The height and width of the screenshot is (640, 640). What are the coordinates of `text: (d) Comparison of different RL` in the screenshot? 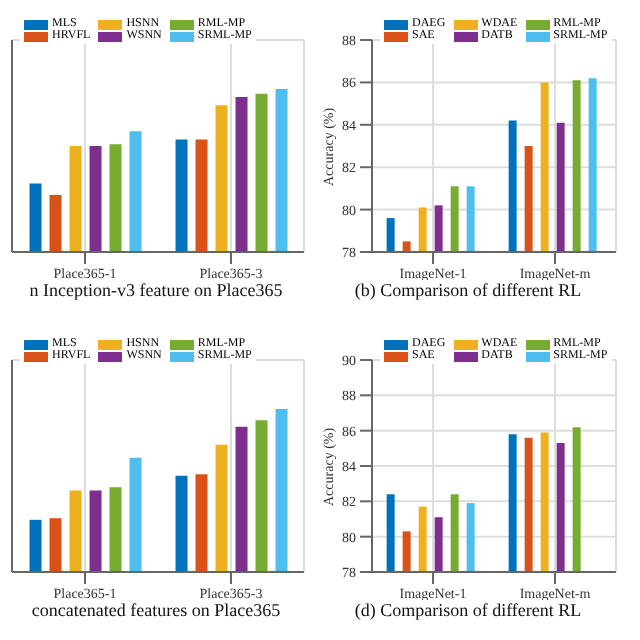 It's located at (468, 610).